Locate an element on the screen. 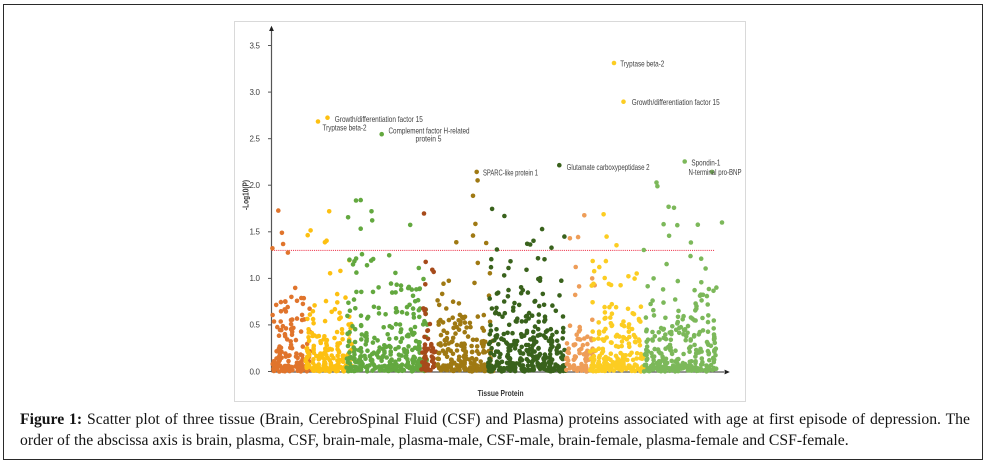  svg-text: 1.0 is located at coordinates (255, 278).